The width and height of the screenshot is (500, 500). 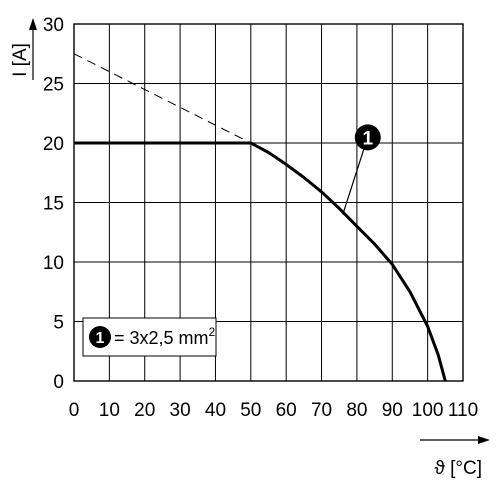 What do you see at coordinates (356, 410) in the screenshot?
I see `x-tick-label: 80` at bounding box center [356, 410].